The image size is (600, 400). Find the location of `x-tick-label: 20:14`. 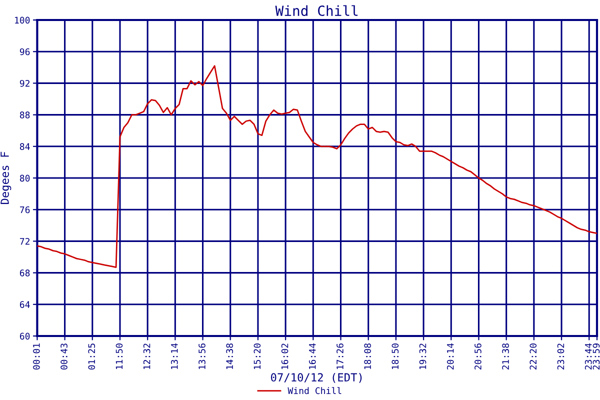

x-tick-label: 20:14 is located at coordinates (450, 356).